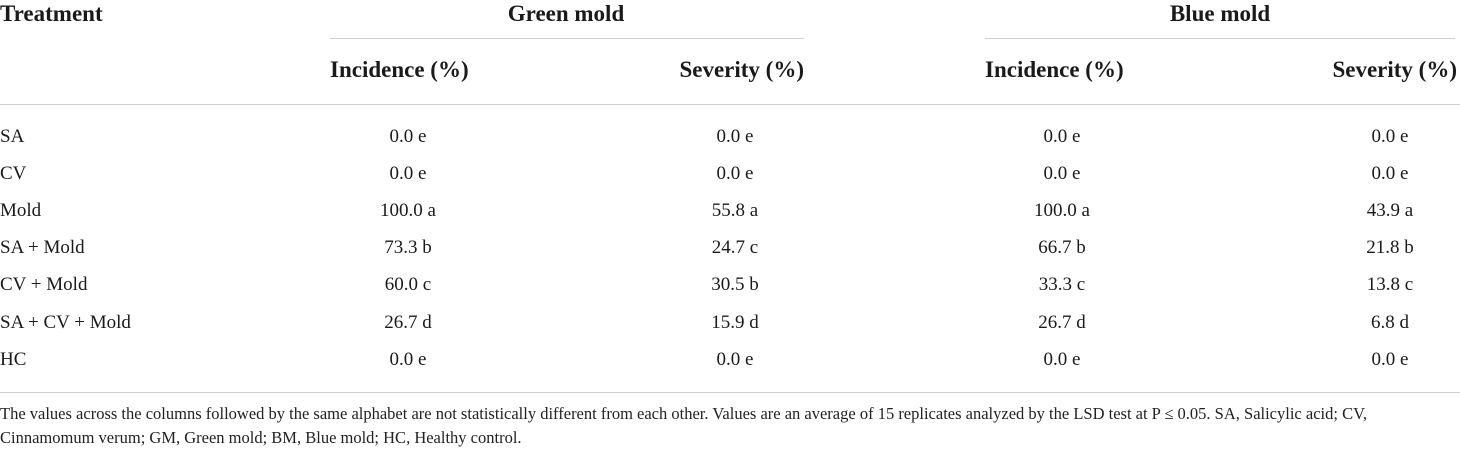  What do you see at coordinates (1220, 38) in the screenshot?
I see `blue-mold-underline` at bounding box center [1220, 38].